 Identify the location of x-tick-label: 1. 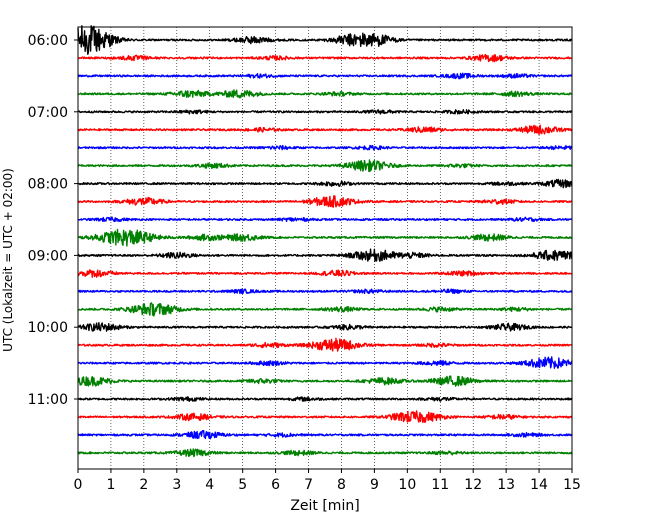
(110, 485).